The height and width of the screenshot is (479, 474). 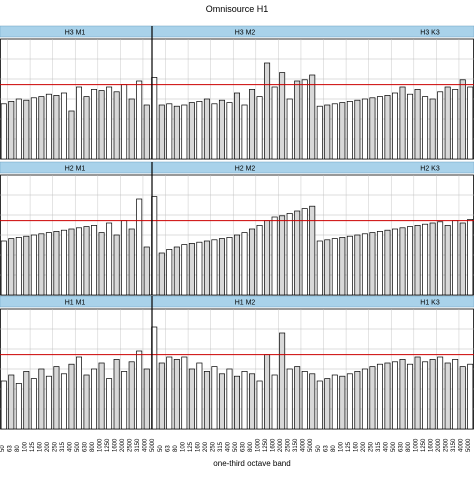 I want to click on panel-label: H2 M2, so click(x=245, y=169).